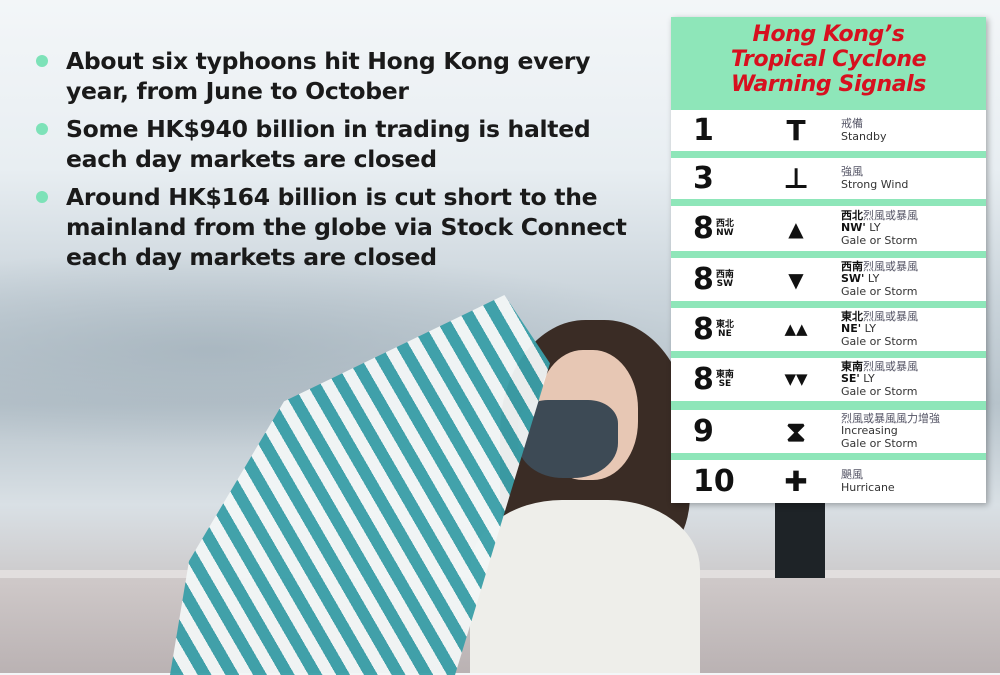  I want to click on signal-symbol-icon: ⊥, so click(796, 178).